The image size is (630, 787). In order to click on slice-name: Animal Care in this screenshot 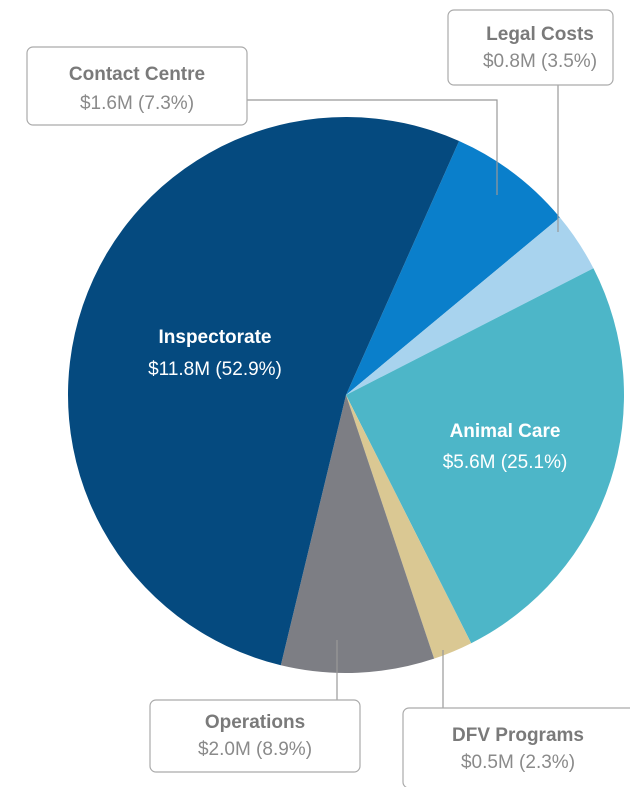, I will do `click(505, 431)`.